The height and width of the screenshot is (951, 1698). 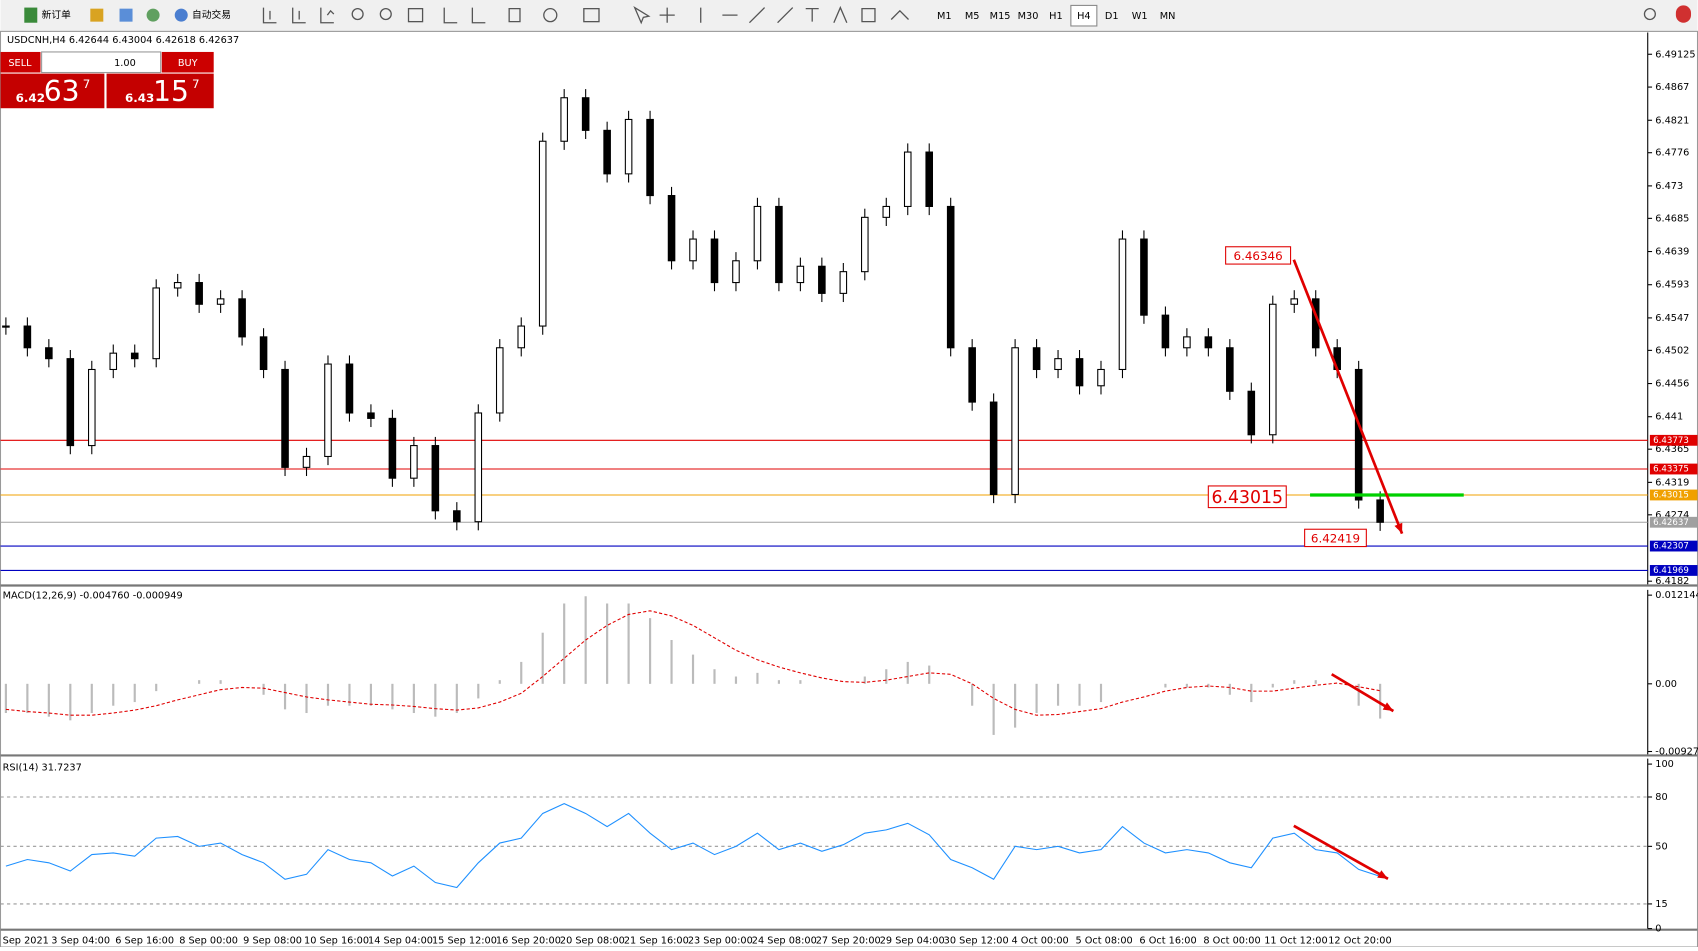 I want to click on buy-price-small: 7, so click(x=196, y=84).